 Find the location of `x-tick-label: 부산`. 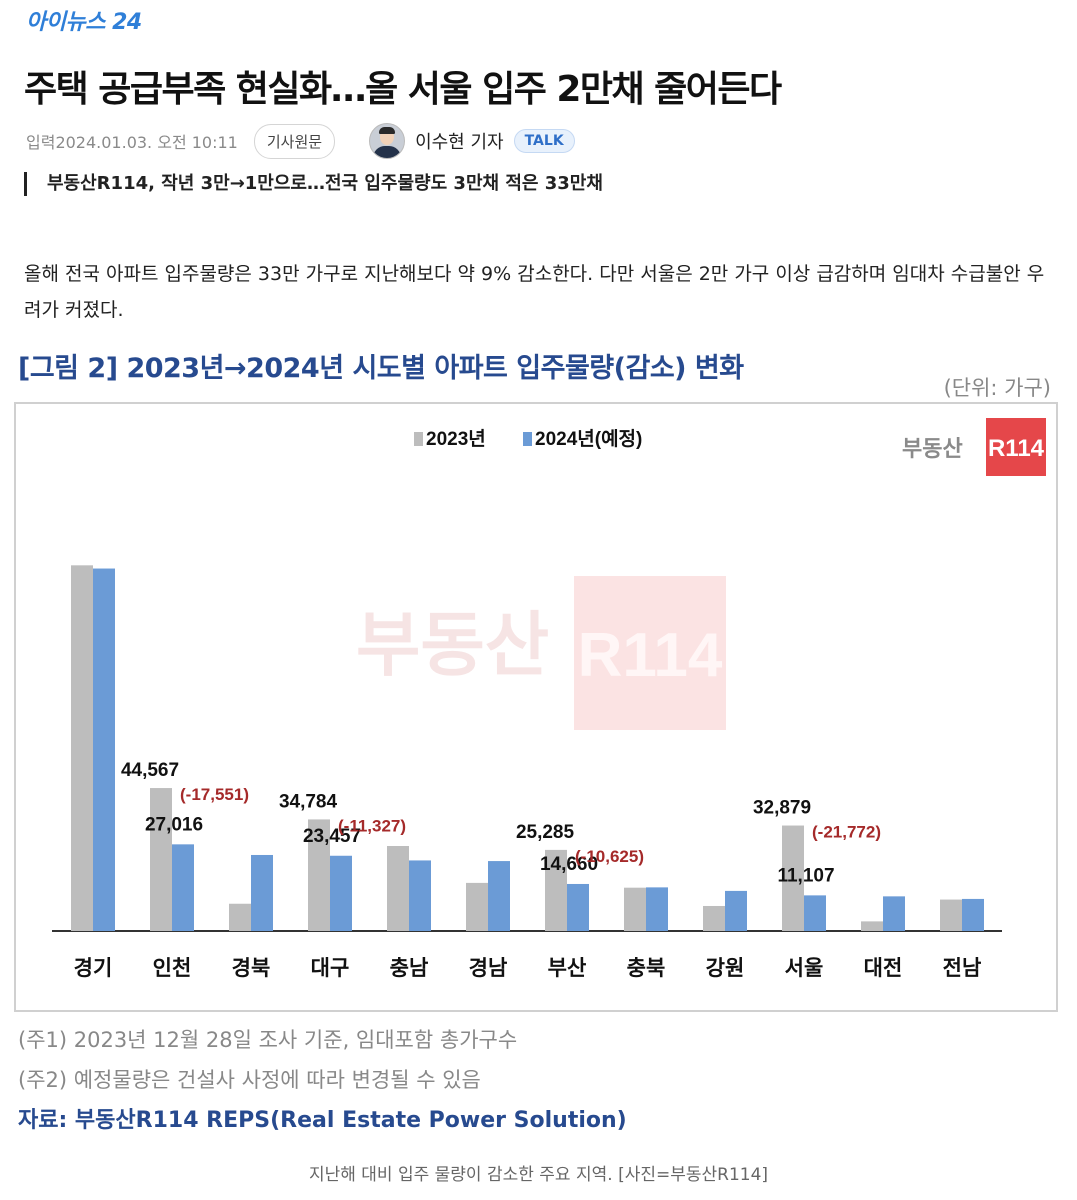

x-tick-label: 부산 is located at coordinates (567, 968).